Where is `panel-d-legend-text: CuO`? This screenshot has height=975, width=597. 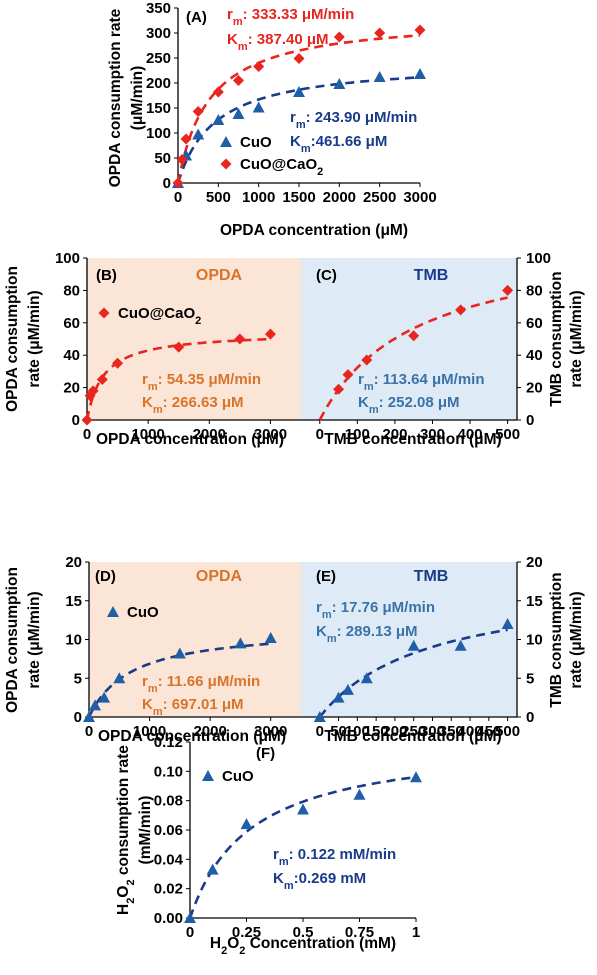
panel-d-legend-text: CuO is located at coordinates (143, 612).